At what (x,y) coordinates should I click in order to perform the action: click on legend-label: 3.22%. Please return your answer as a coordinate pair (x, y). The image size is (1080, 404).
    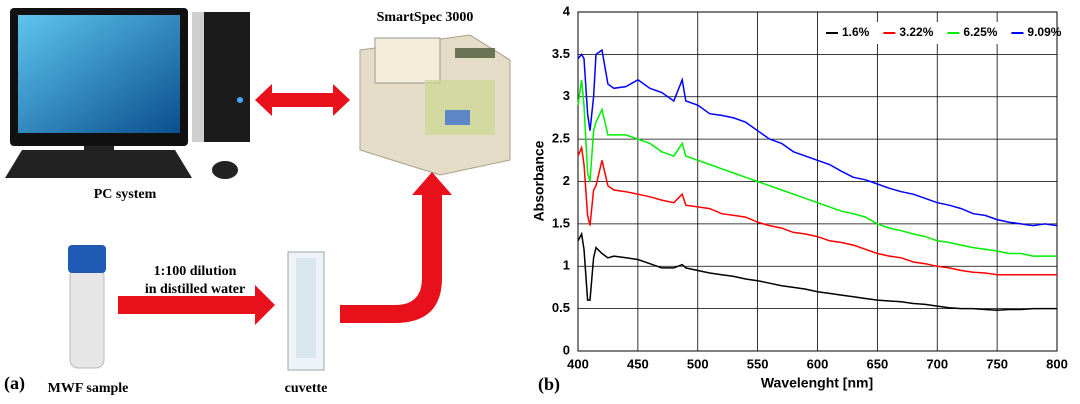
    Looking at the image, I should click on (916, 32).